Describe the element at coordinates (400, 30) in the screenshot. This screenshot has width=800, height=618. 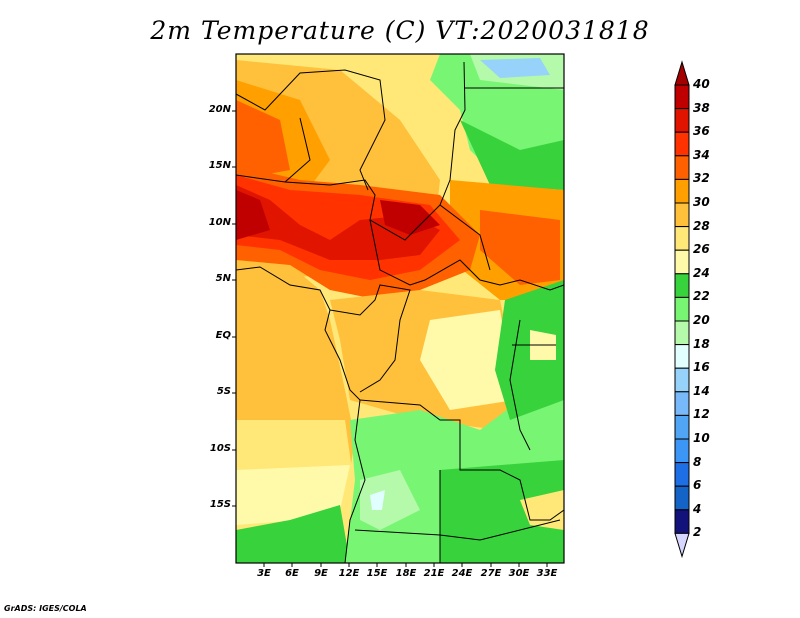
I see `map-title: 2m Temperature (C) VT:2020031818` at that location.